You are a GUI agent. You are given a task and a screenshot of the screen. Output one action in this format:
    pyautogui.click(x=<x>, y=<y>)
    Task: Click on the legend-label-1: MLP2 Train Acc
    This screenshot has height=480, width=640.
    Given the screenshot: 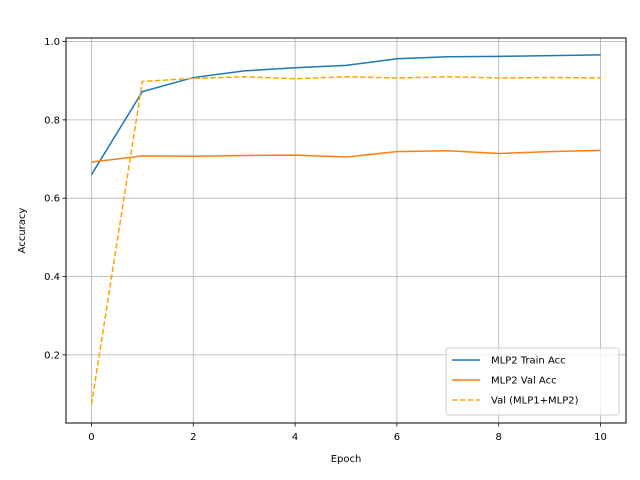 What is the action you would take?
    pyautogui.click(x=528, y=361)
    